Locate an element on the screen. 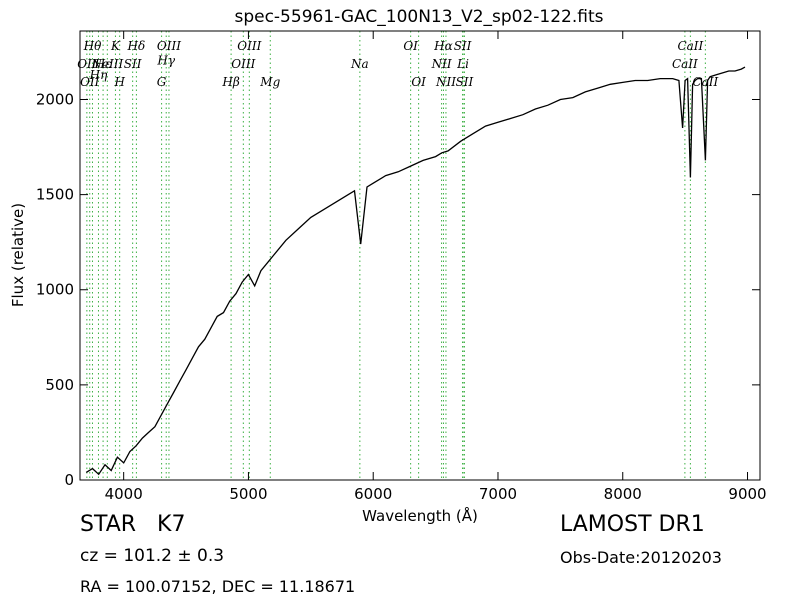 Image resolution: width=800 pixels, height=600 pixels. x-tick-label: 6000 is located at coordinates (373, 494).